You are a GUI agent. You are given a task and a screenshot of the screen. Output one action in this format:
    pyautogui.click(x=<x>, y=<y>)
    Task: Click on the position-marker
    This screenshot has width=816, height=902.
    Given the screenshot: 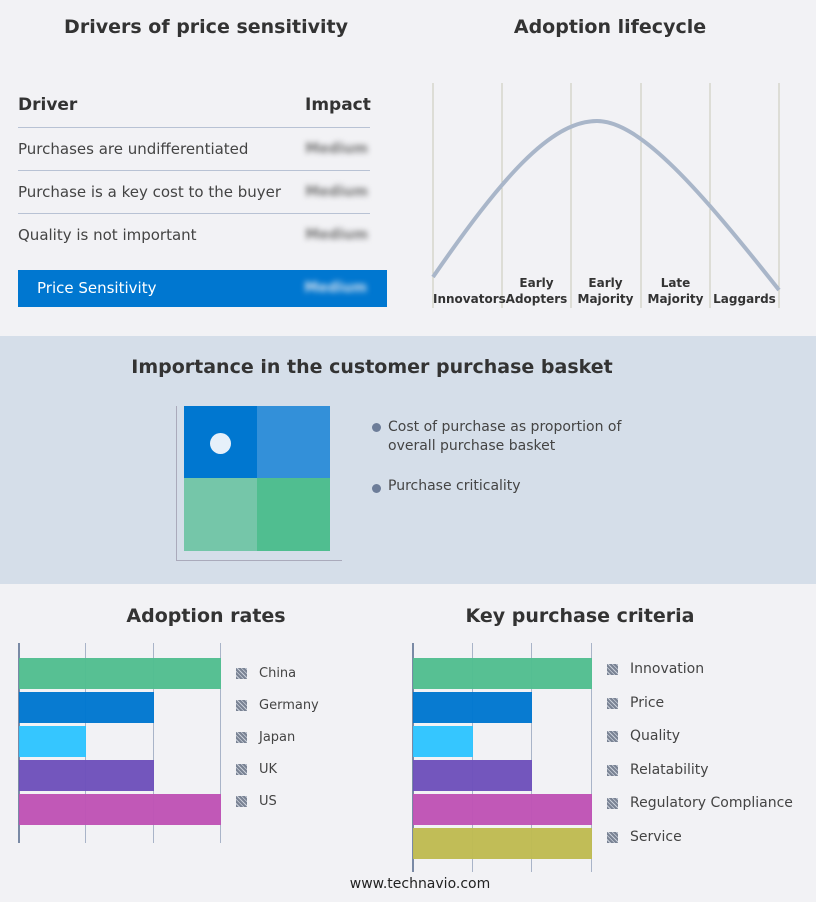 What is the action you would take?
    pyautogui.click(x=220, y=443)
    